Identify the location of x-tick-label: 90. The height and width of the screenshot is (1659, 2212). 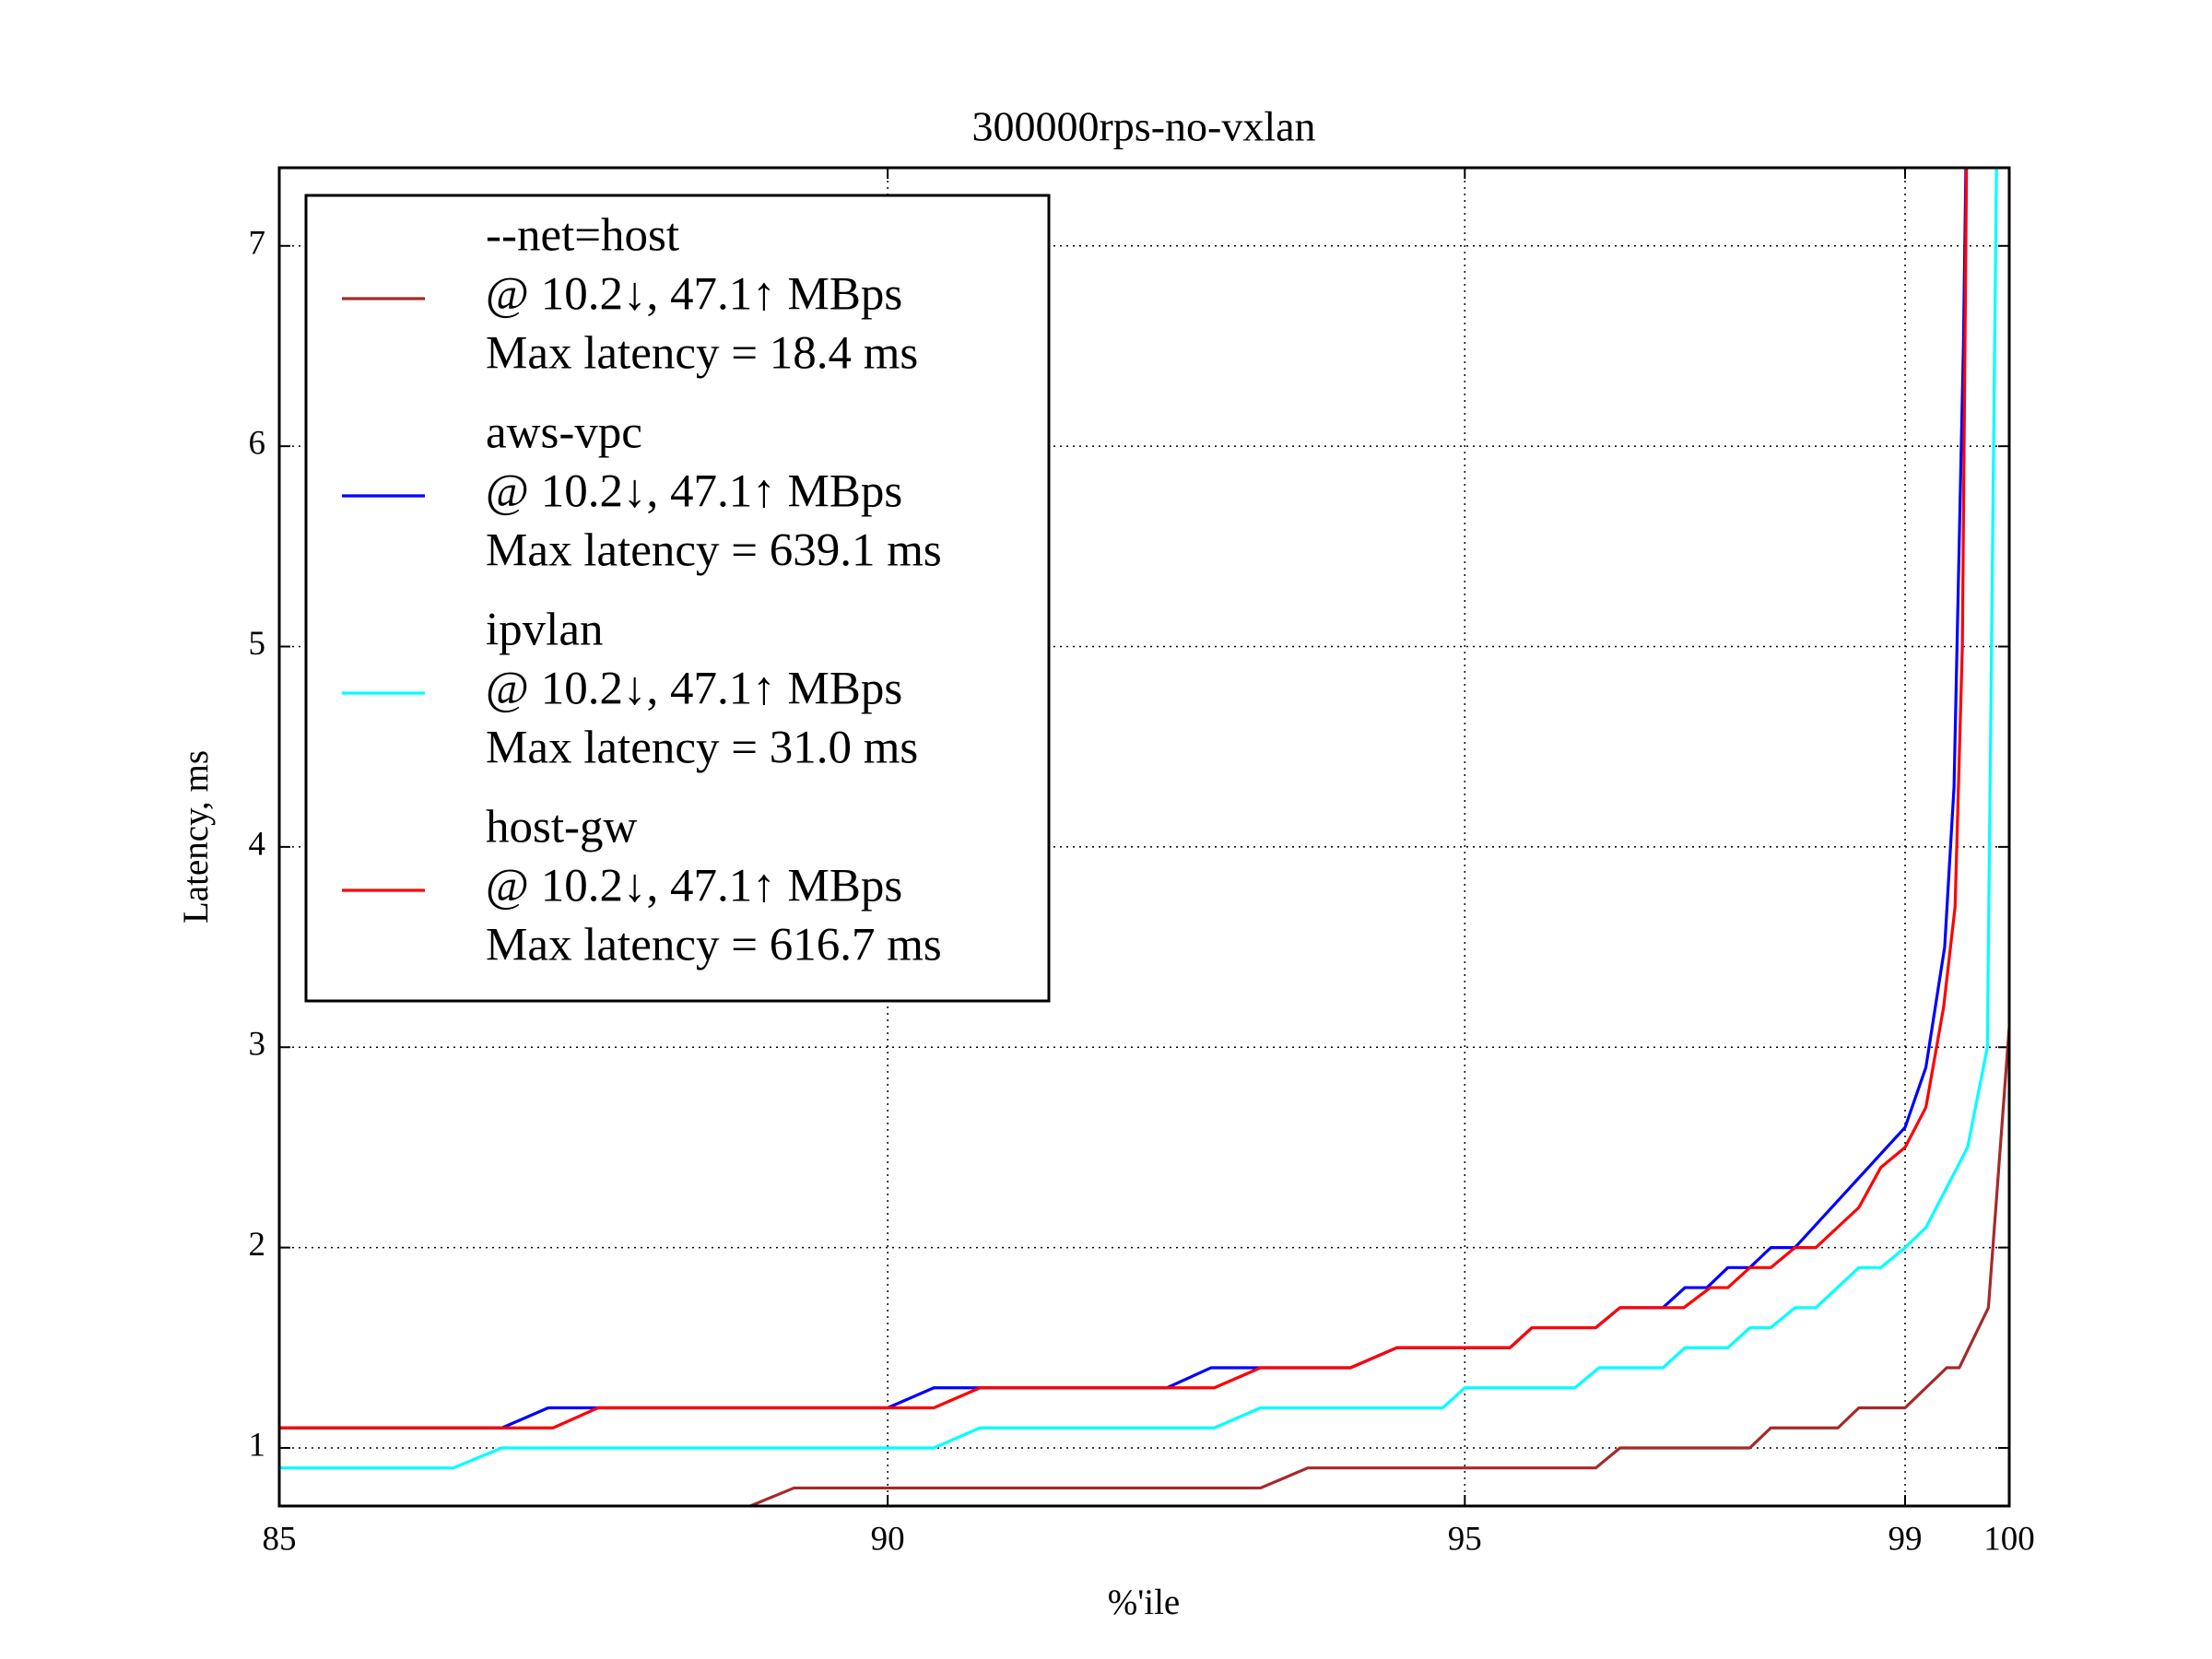
(888, 1539).